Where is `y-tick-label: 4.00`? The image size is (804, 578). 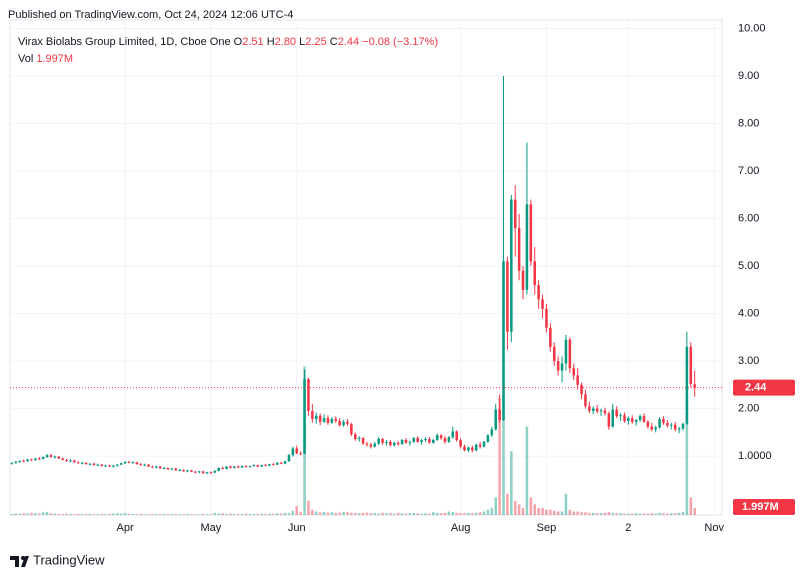
y-tick-label: 4.00 is located at coordinates (748, 313).